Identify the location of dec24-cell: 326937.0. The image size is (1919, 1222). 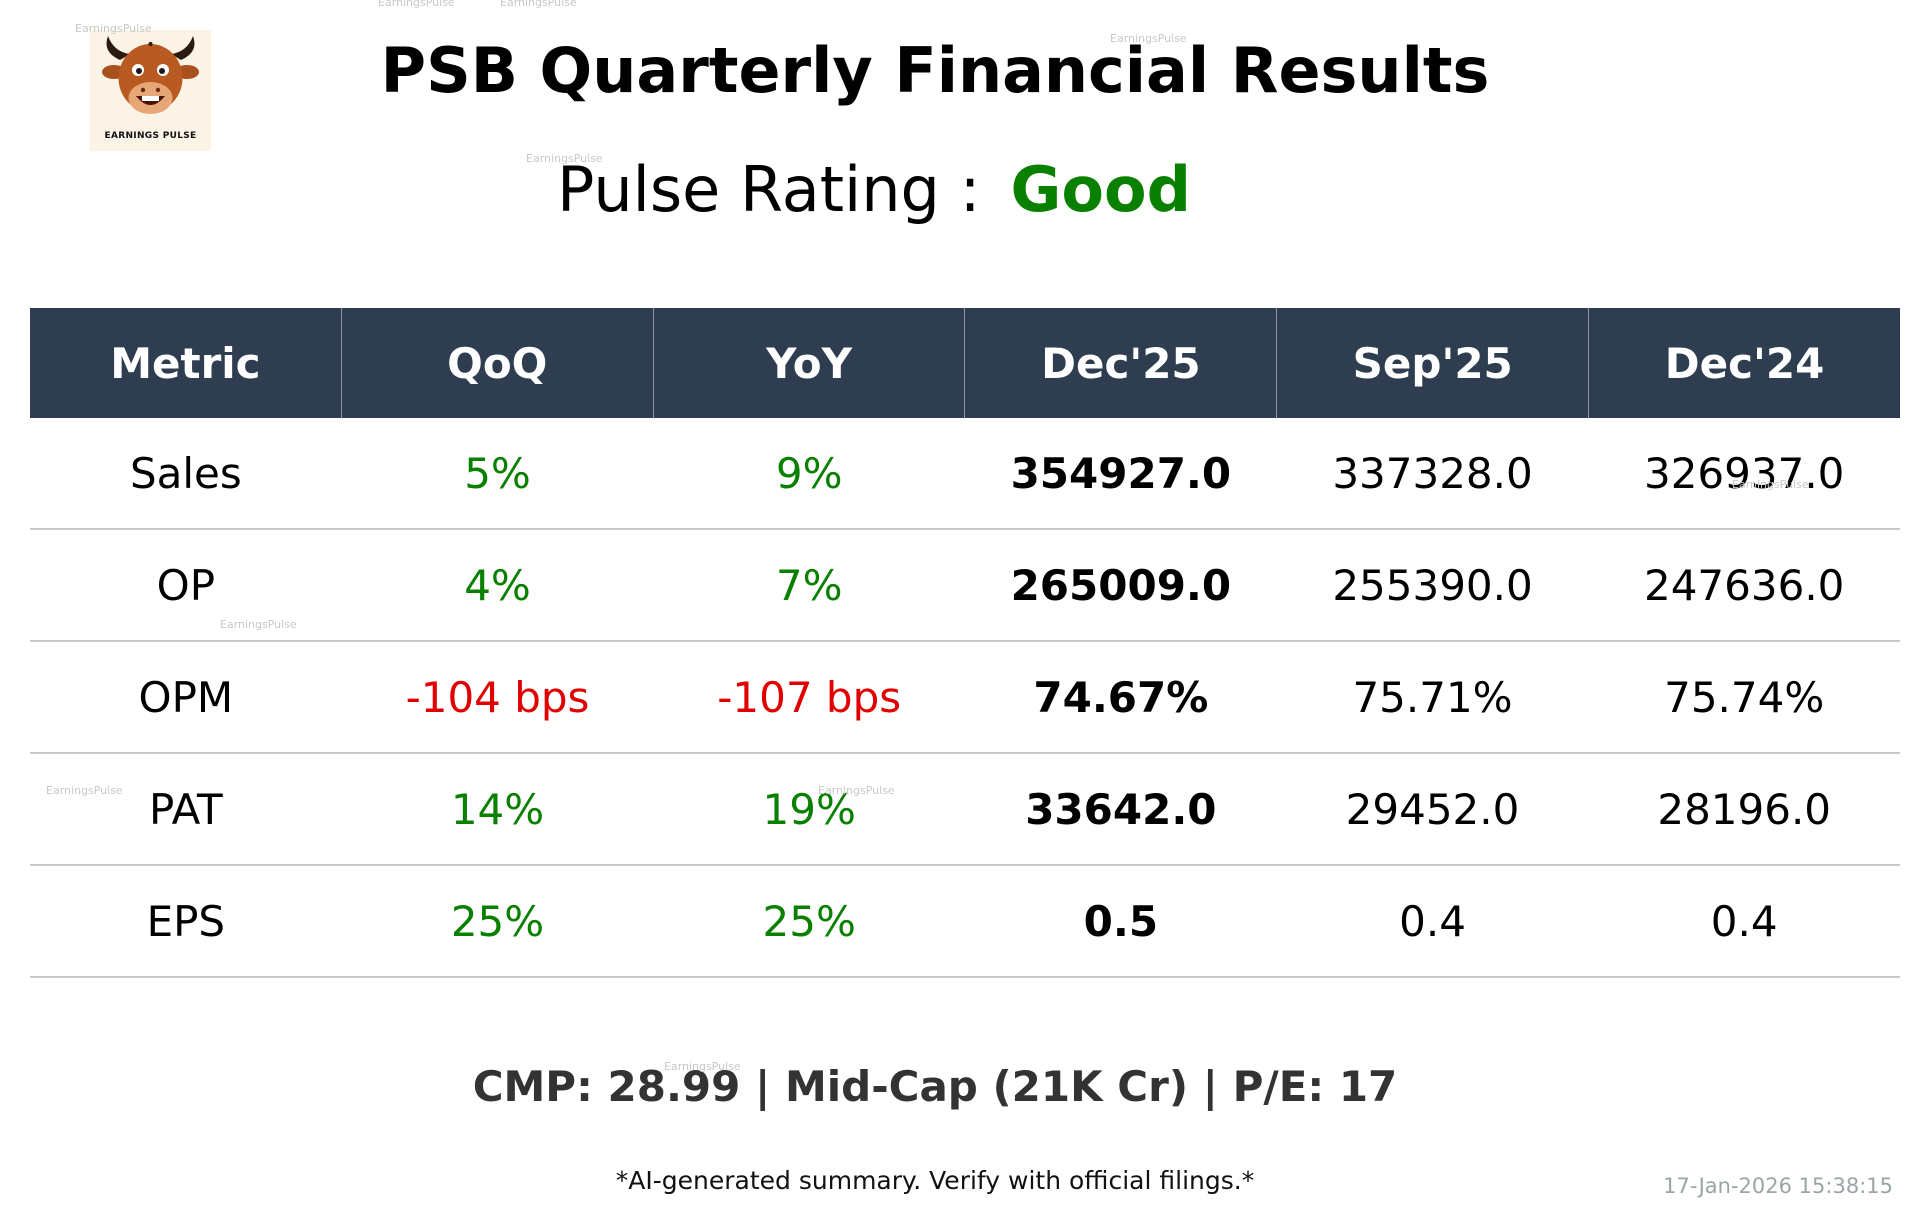
(1744, 473).